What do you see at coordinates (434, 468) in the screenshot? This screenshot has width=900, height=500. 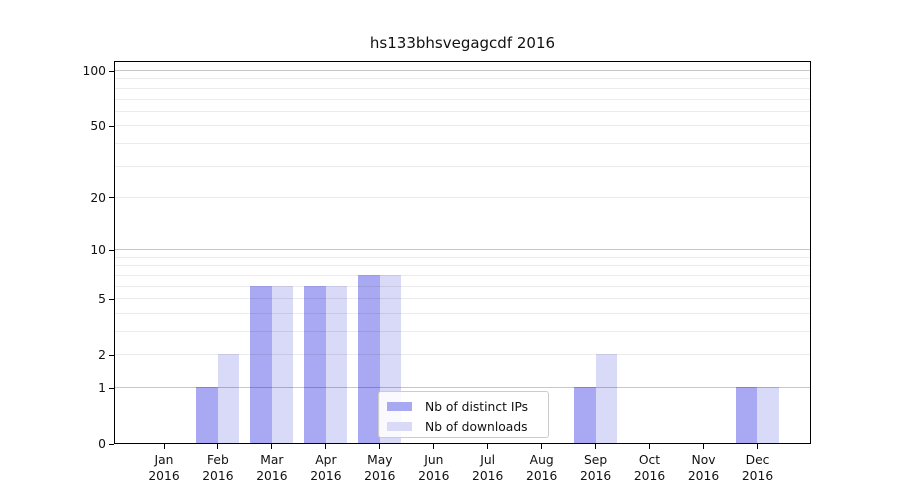 I see `x-tick-label: Jun 2016` at bounding box center [434, 468].